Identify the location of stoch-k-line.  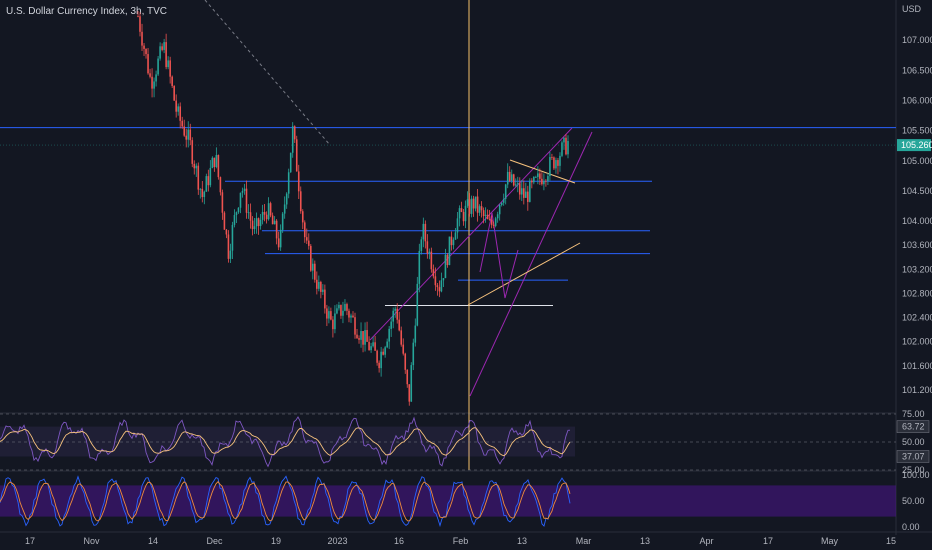
(285, 501).